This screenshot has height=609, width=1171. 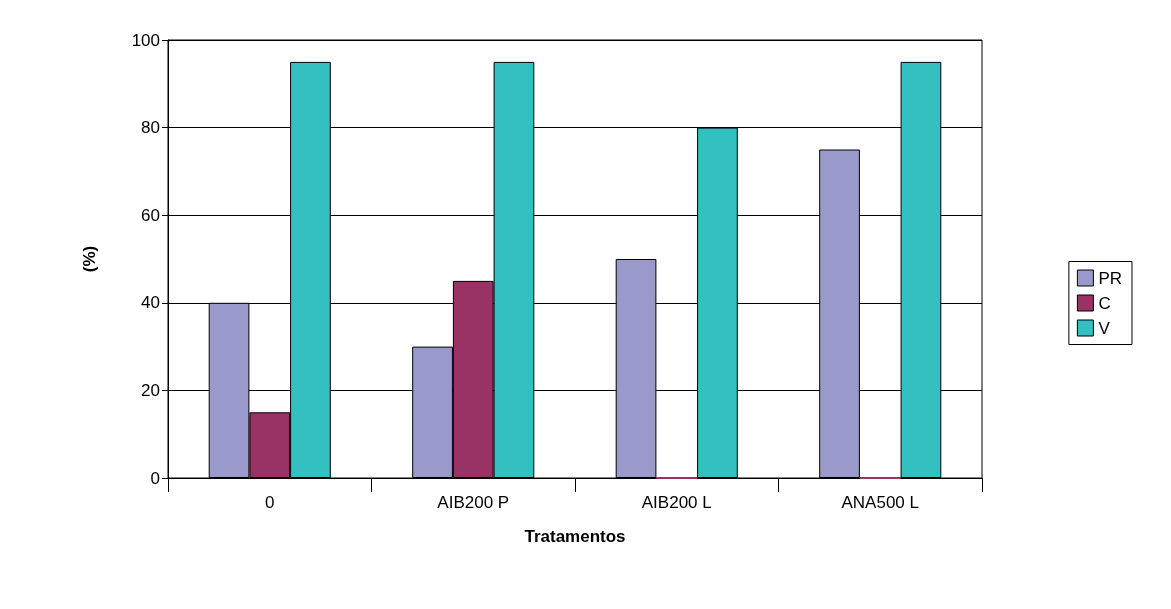 What do you see at coordinates (145, 40) in the screenshot?
I see `y-tick-label: 100` at bounding box center [145, 40].